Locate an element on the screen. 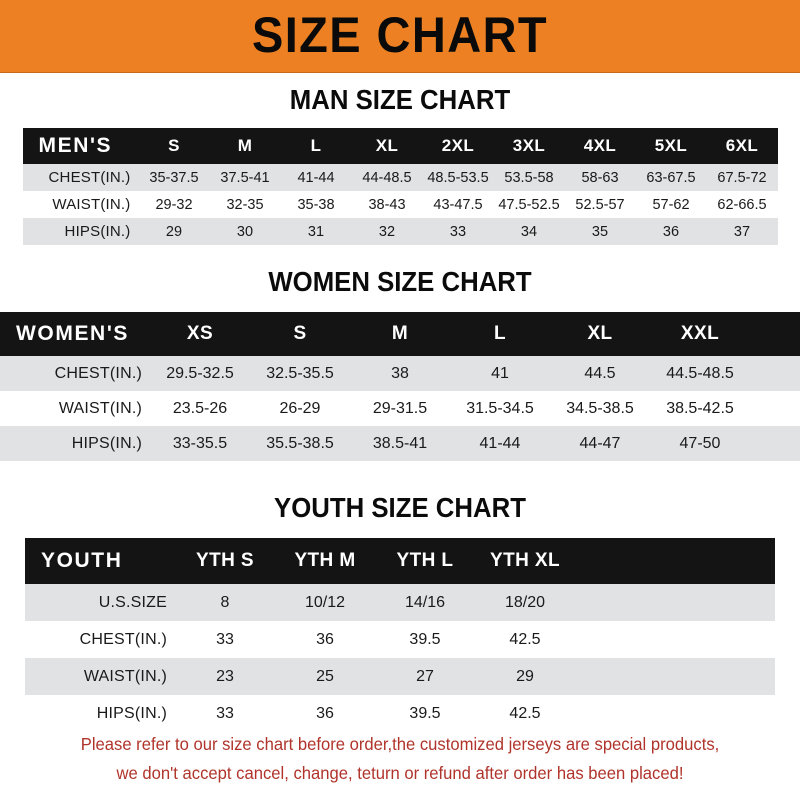 This screenshot has width=800, height=800. women-header-cell is located at coordinates (775, 334).